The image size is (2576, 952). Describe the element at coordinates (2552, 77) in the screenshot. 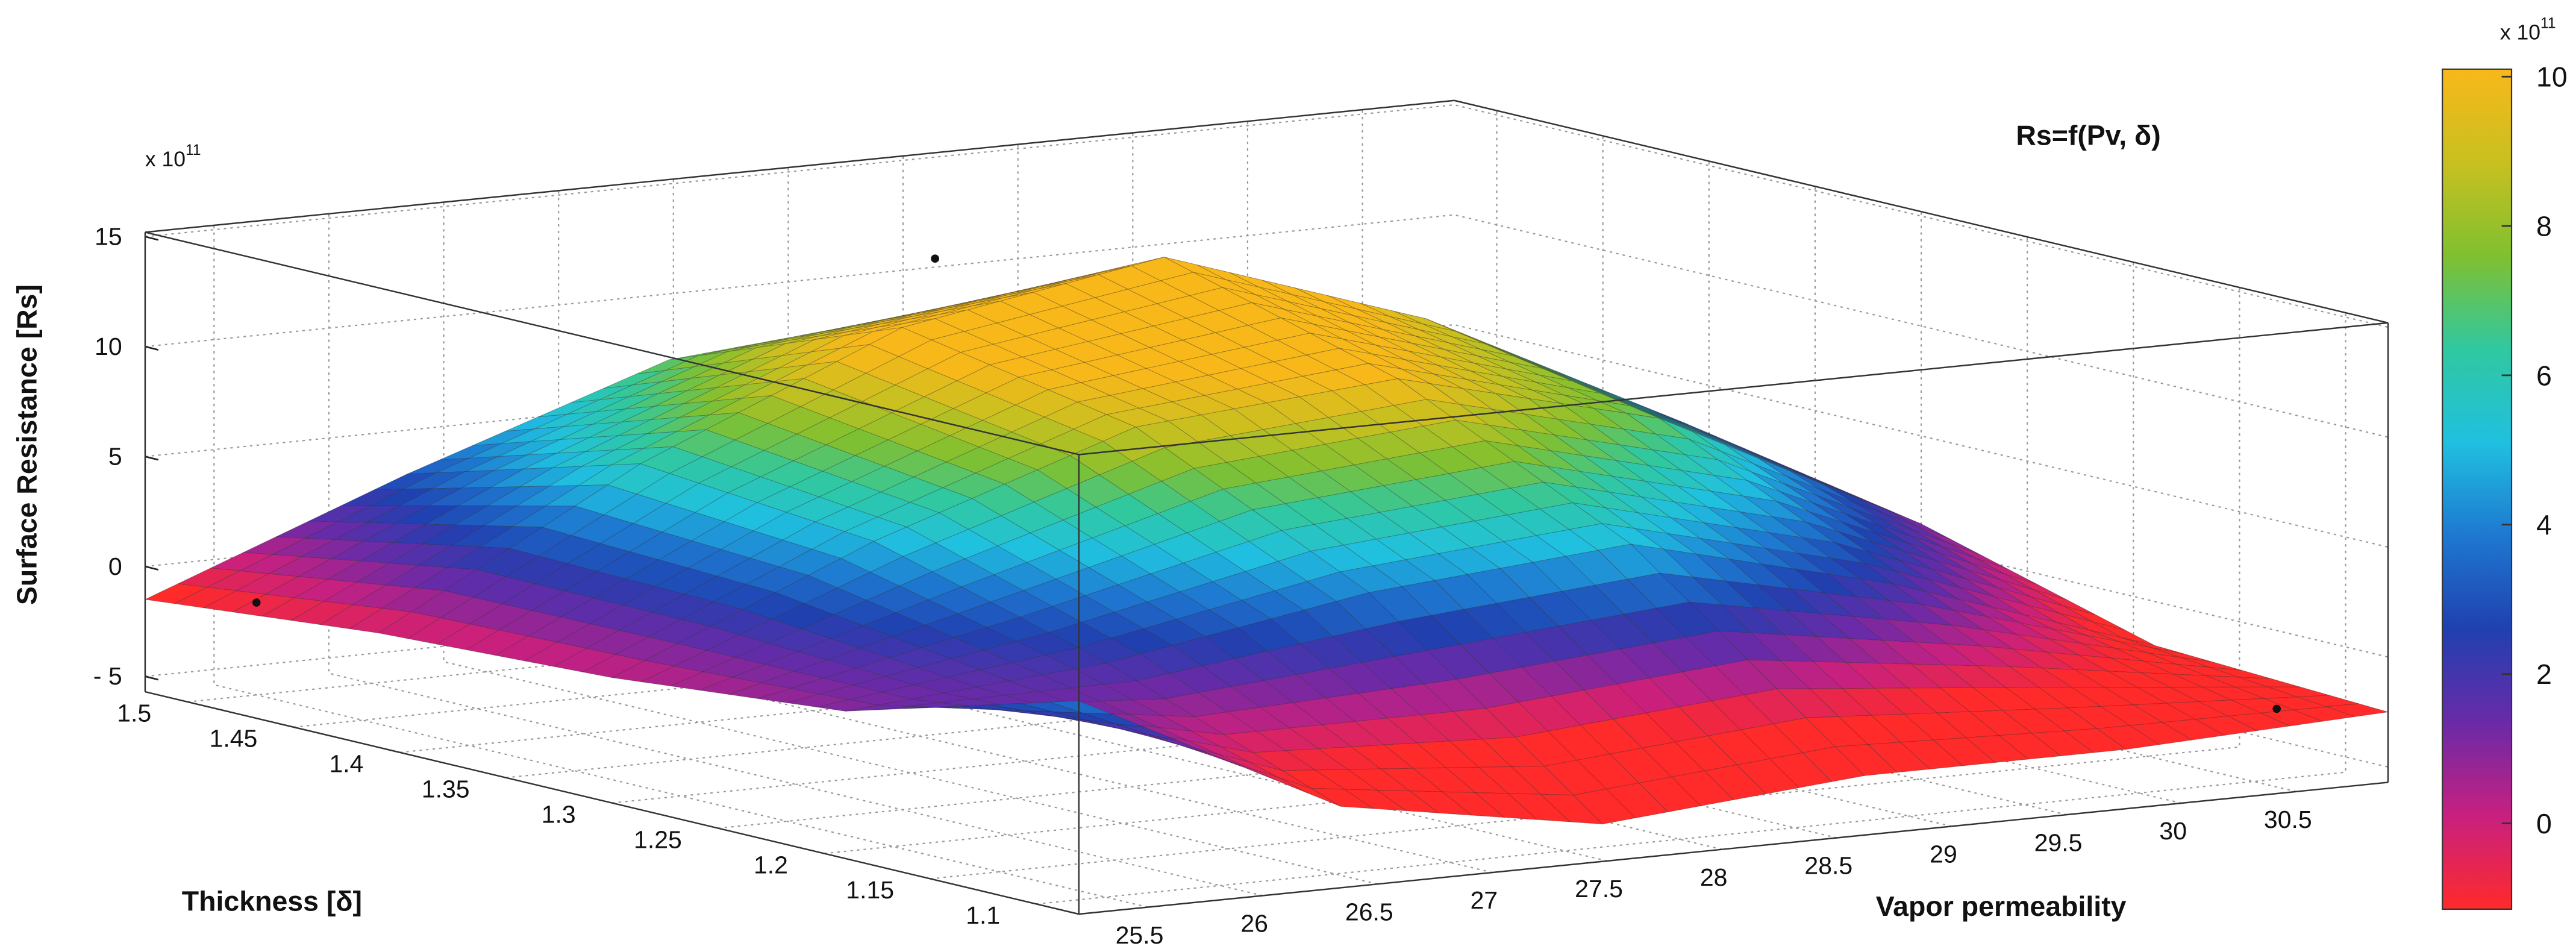

I see `colorbar-tick-label: 10` at that location.